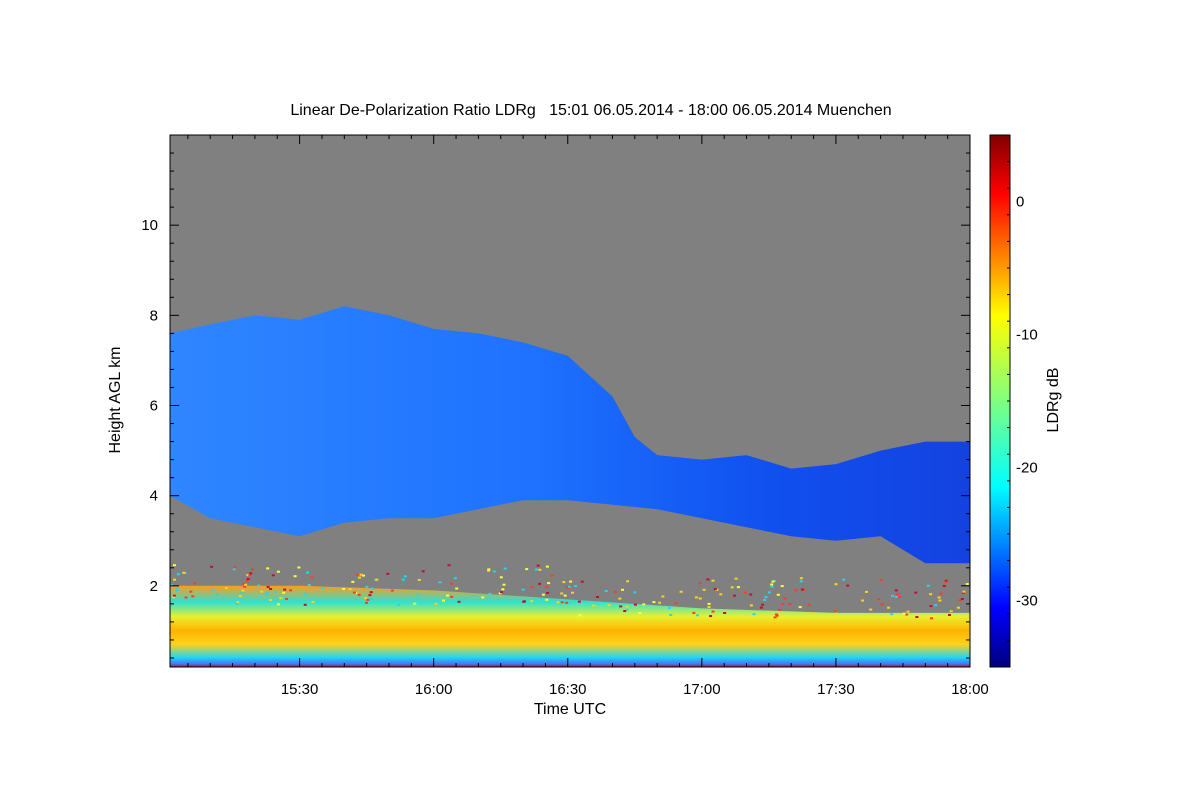  Describe the element at coordinates (154, 406) in the screenshot. I see `y-tick-label: 6` at that location.